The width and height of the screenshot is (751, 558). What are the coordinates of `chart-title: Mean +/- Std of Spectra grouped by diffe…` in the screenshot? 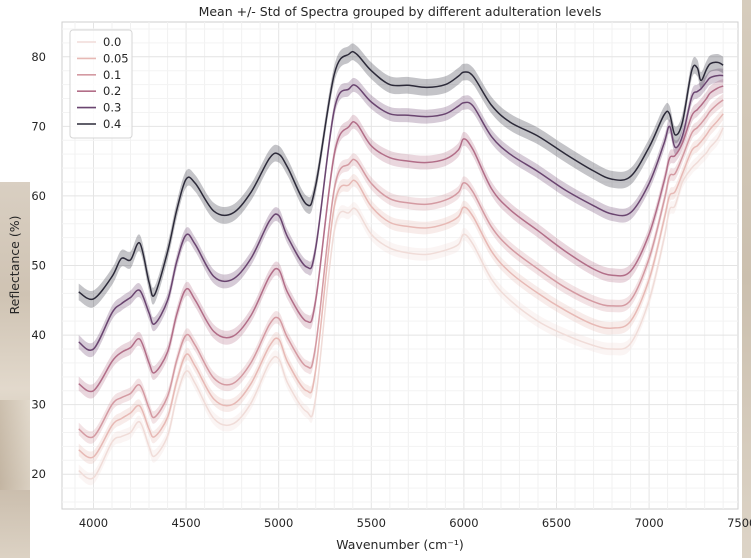 It's located at (400, 11).